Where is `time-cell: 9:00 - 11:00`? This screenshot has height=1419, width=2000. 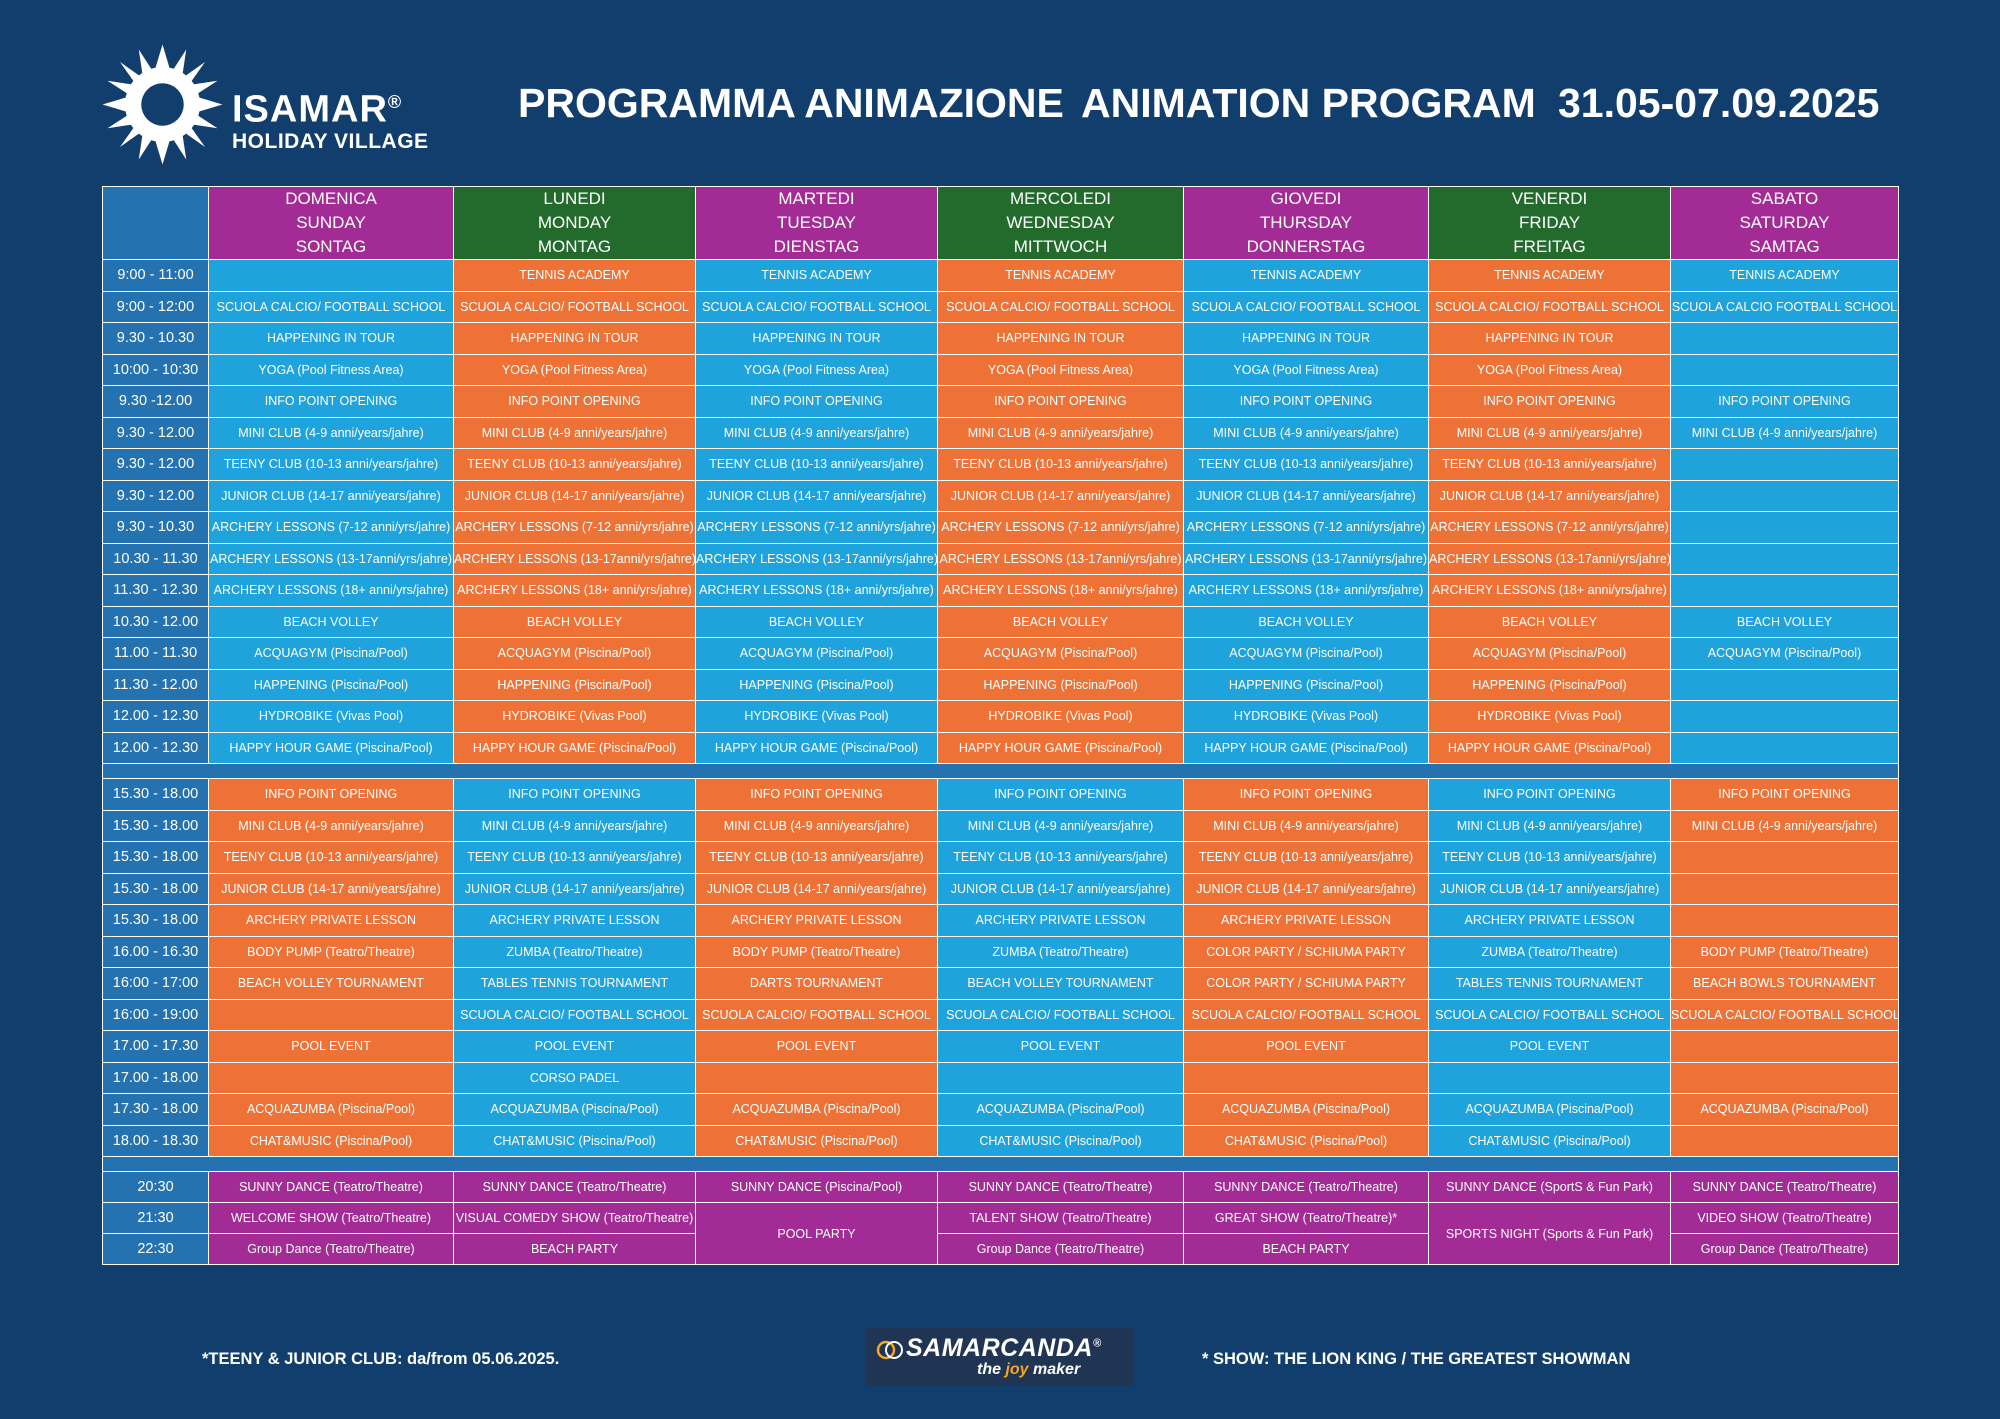 time-cell: 9:00 - 11:00 is located at coordinates (155, 275).